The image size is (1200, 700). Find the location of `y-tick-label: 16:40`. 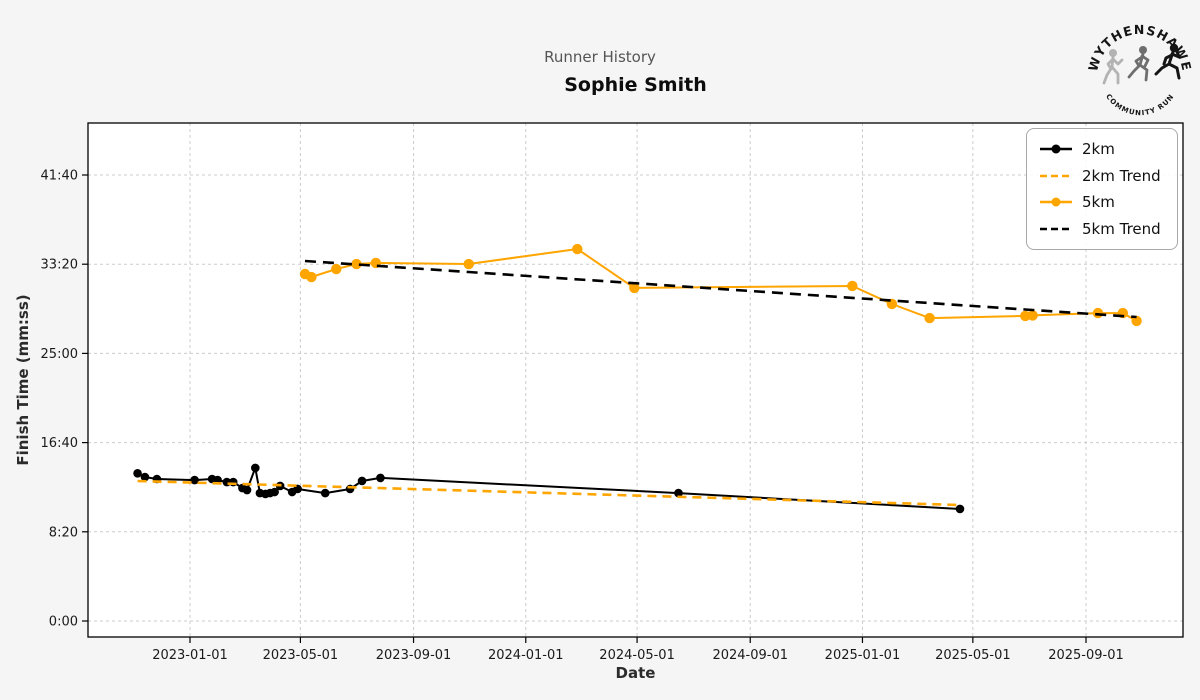

y-tick-label: 16:40 is located at coordinates (59, 443).